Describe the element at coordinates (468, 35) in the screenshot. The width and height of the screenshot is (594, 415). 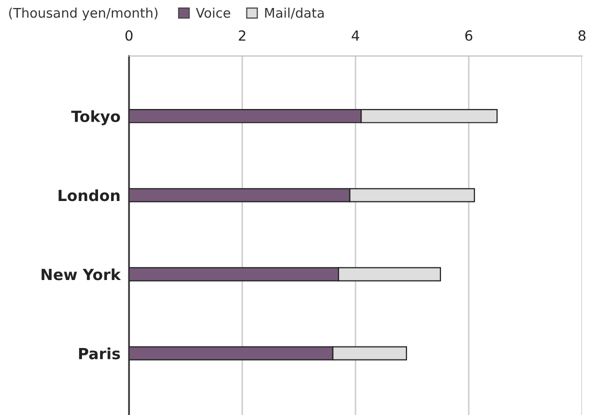
I see `x-tick-label: 6` at that location.